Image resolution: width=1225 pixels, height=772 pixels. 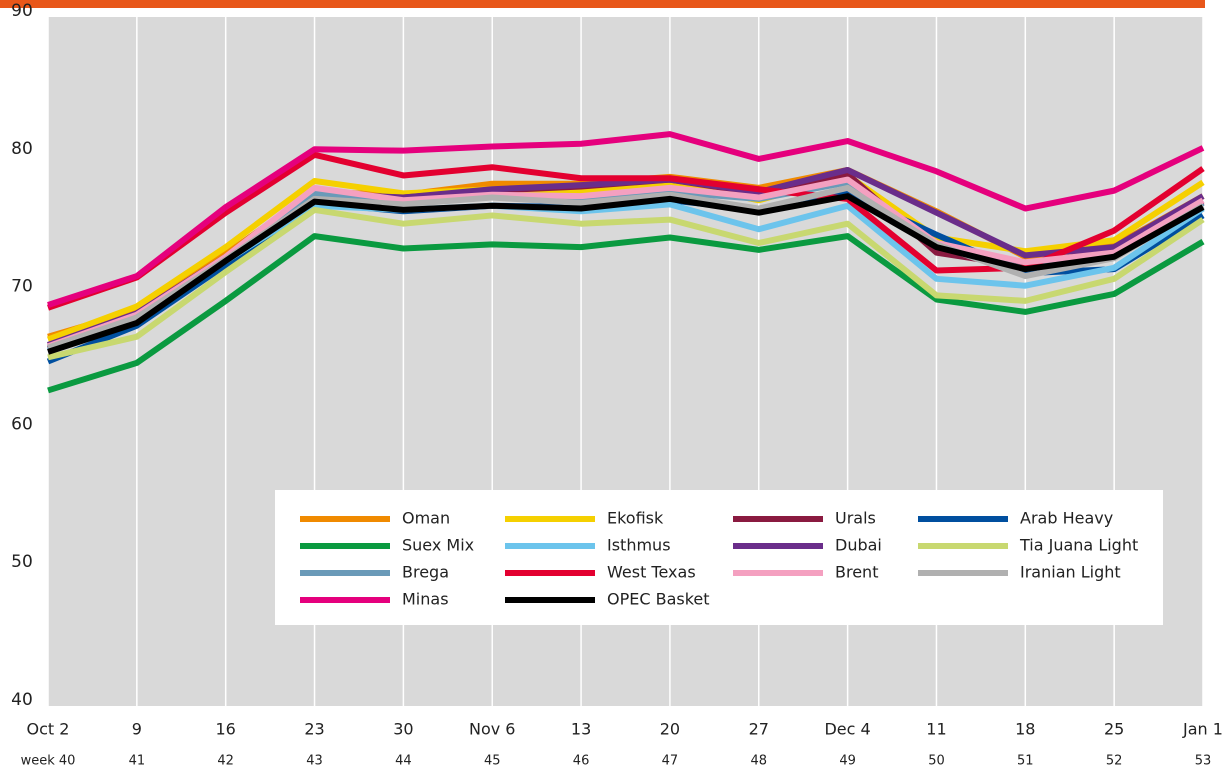 What do you see at coordinates (639, 545) in the screenshot?
I see `legend-label: Isthmus` at bounding box center [639, 545].